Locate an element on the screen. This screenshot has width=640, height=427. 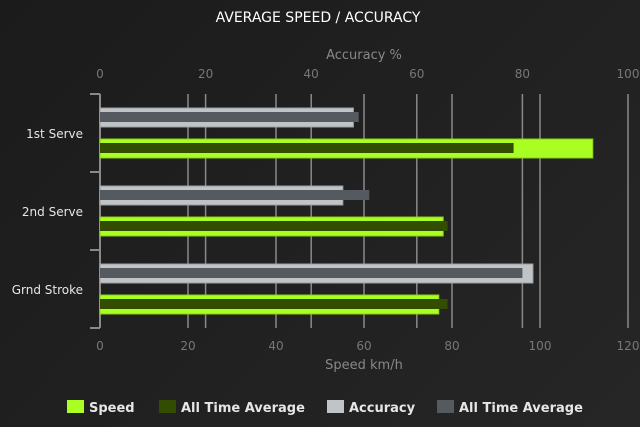
speed-tick-label: 0 is located at coordinates (100, 346).